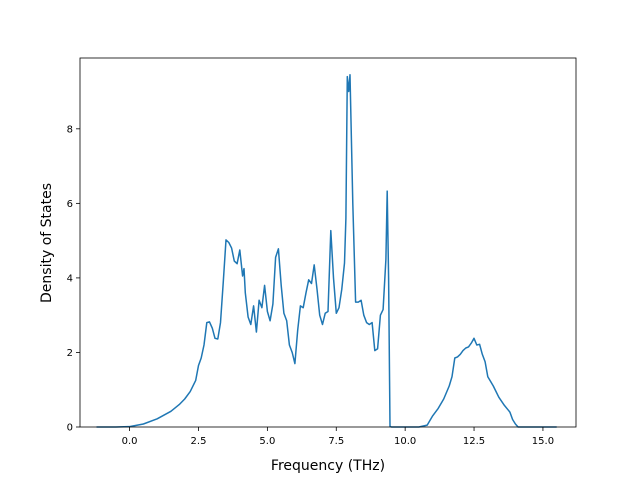  What do you see at coordinates (70, 278) in the screenshot?
I see `y-tick-label: 4` at bounding box center [70, 278].